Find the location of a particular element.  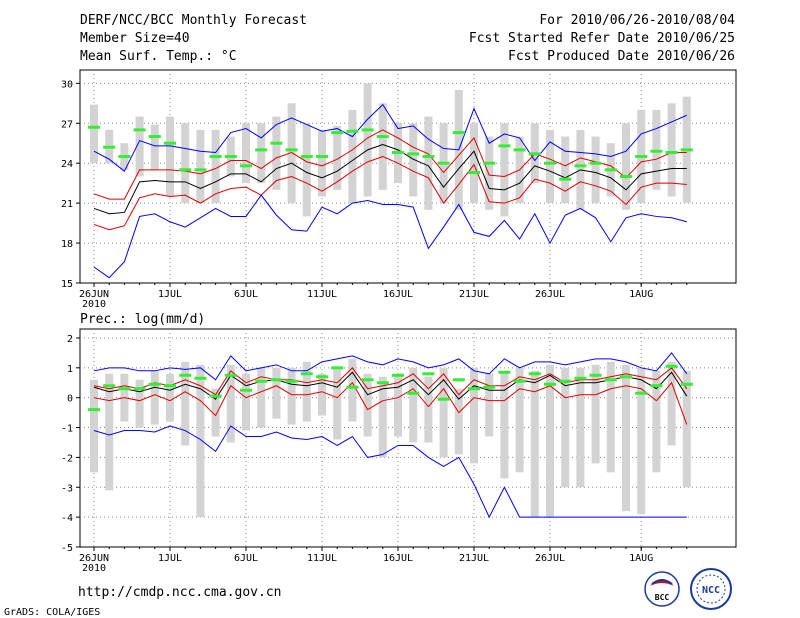

y-tick-label: -3 is located at coordinates (67, 488).